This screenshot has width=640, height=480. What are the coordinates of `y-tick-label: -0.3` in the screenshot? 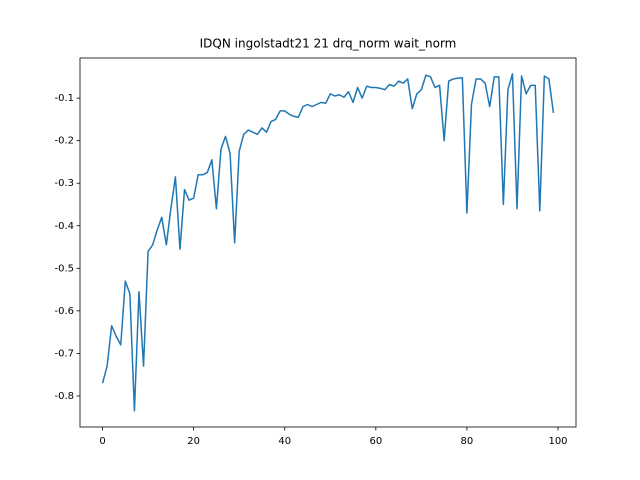 It's located at (64, 183).